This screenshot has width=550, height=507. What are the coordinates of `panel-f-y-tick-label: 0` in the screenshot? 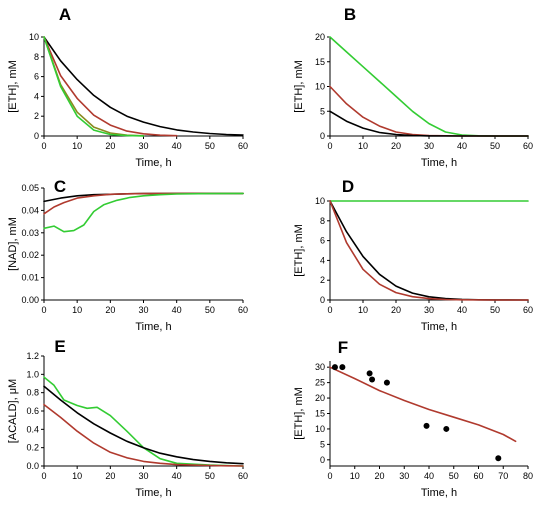 It's located at (322, 460).